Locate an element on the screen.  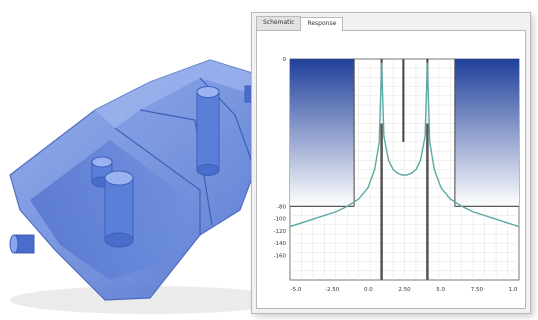
y-tick-label: -140 is located at coordinates (280, 244).